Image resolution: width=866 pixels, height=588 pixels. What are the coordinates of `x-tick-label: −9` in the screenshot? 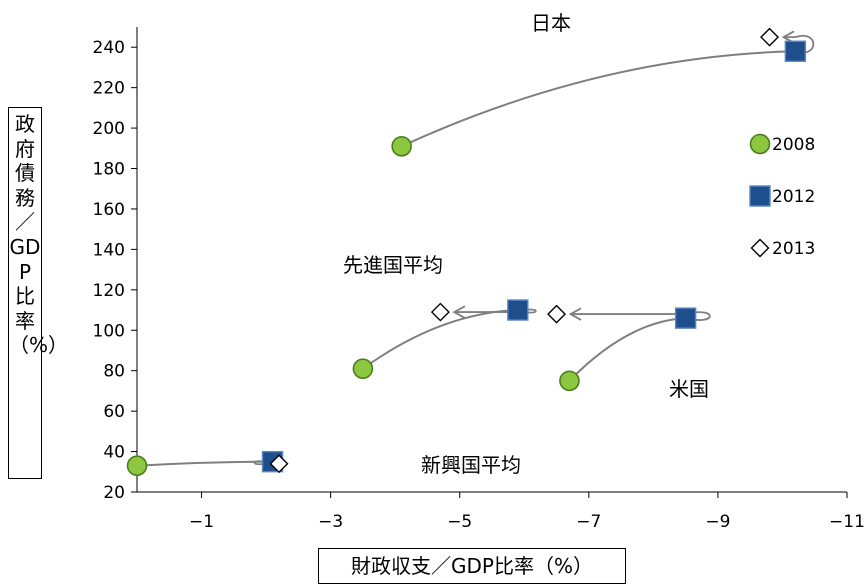 It's located at (717, 522).